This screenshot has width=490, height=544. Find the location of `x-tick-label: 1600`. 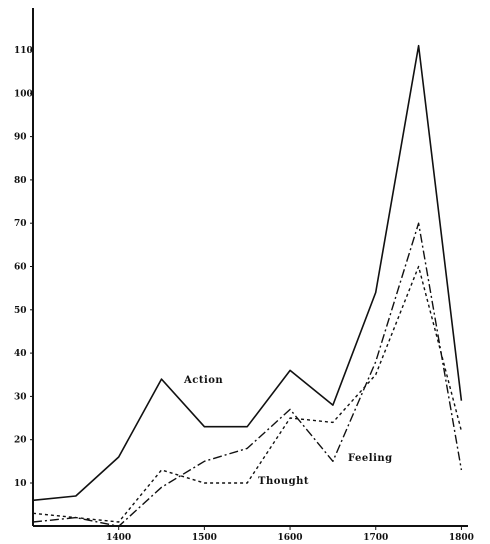

x-tick-label: 1600 is located at coordinates (290, 538).